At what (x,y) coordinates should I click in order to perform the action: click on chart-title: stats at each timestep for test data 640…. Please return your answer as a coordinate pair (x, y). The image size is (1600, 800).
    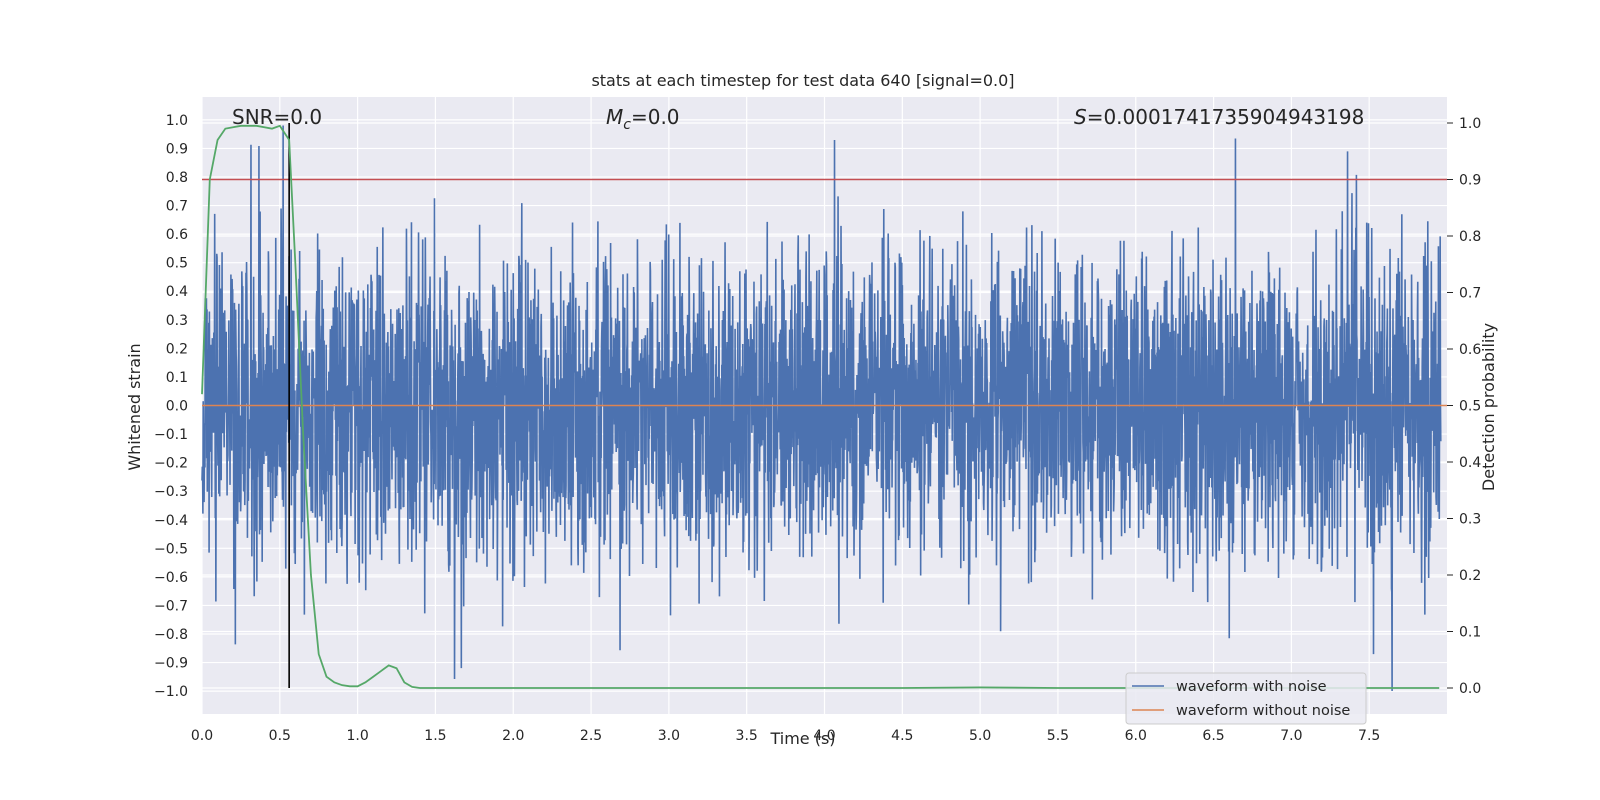
    Looking at the image, I should click on (802, 80).